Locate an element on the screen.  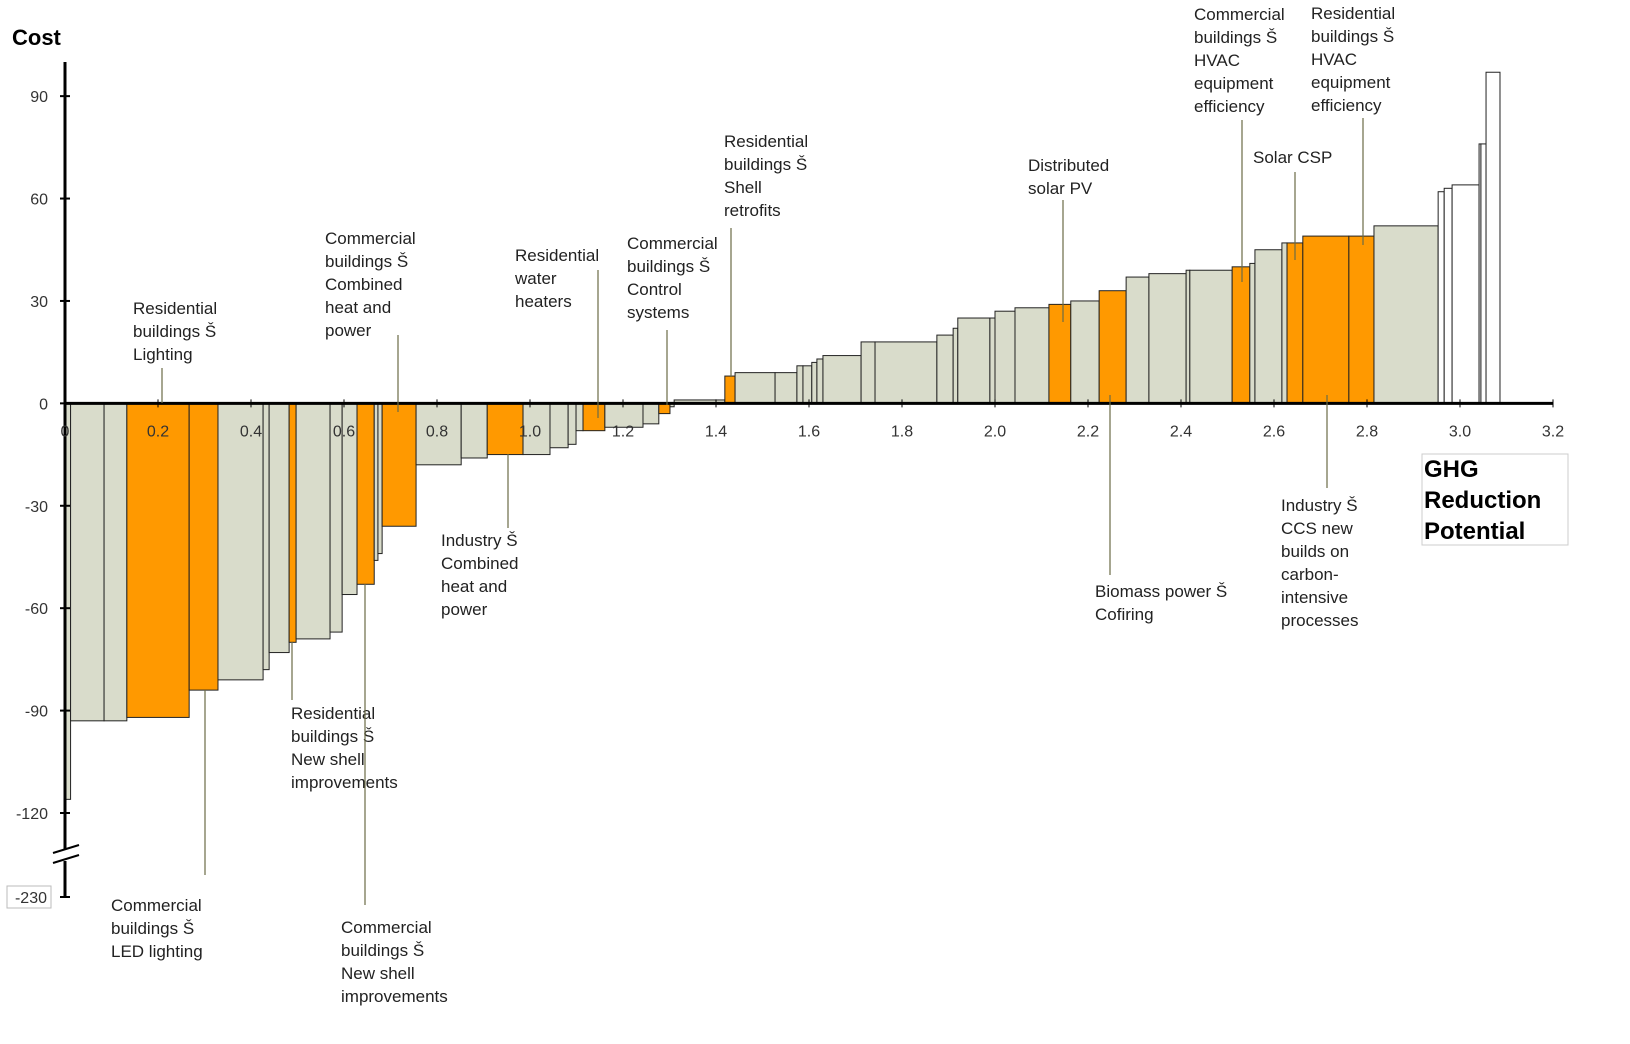
y-tick-label: 0 is located at coordinates (43, 404).